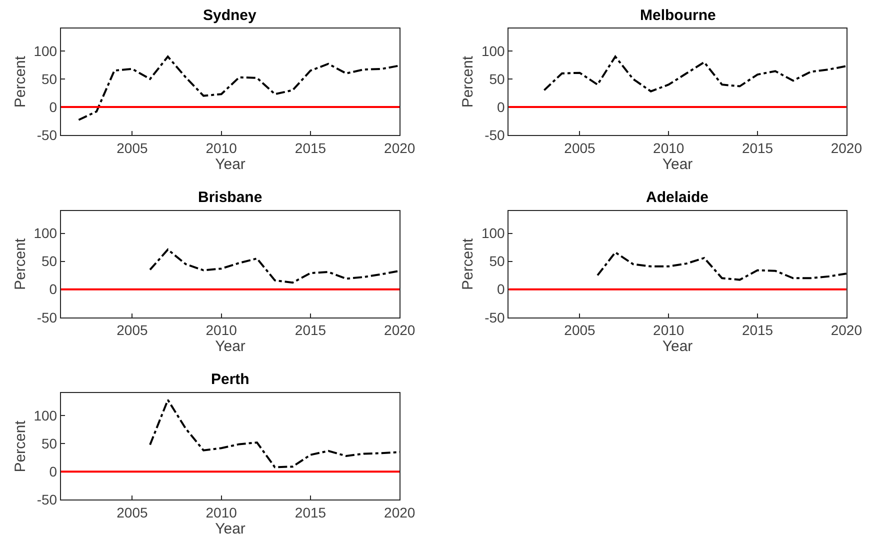 Image resolution: width=885 pixels, height=553 pixels. I want to click on chart-title: Adelaide, so click(677, 197).